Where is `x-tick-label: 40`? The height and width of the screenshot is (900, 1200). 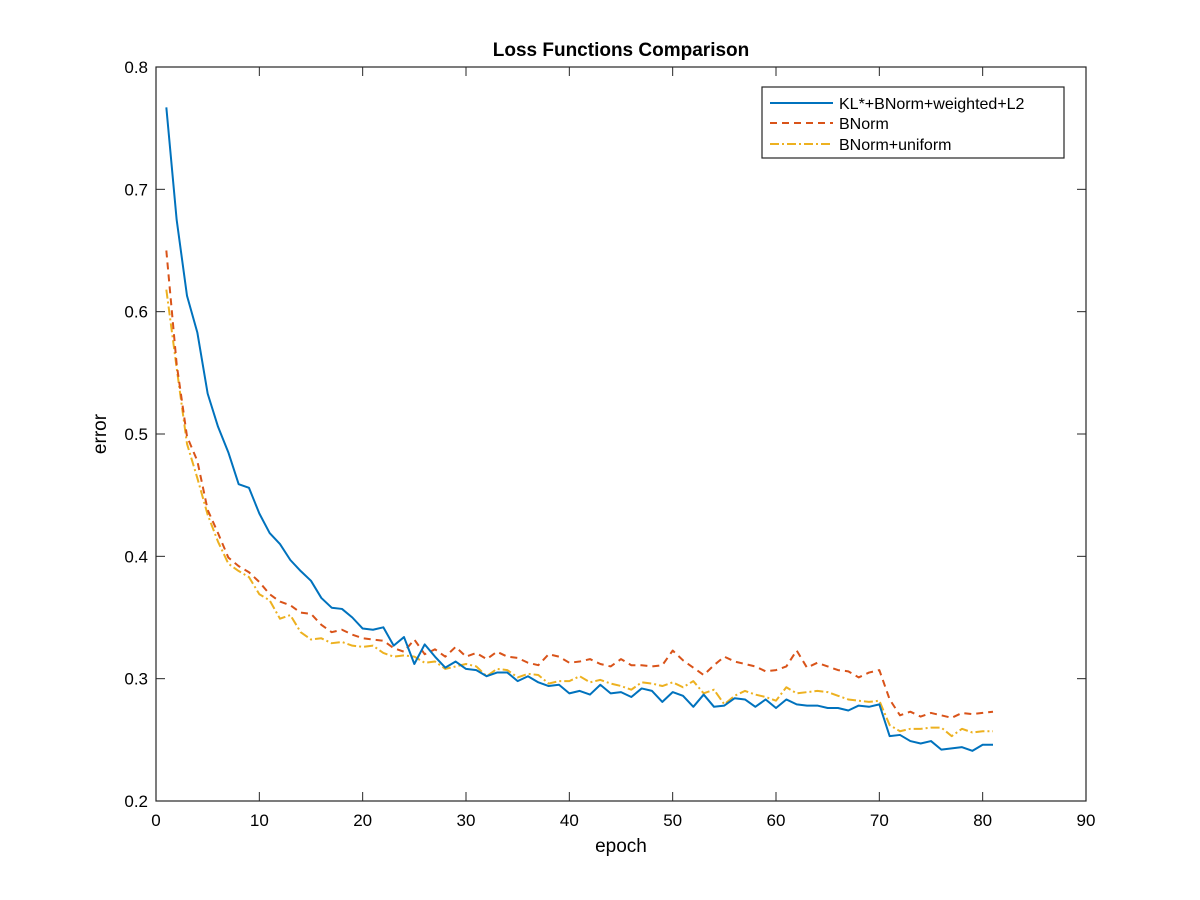
x-tick-label: 40 is located at coordinates (569, 820).